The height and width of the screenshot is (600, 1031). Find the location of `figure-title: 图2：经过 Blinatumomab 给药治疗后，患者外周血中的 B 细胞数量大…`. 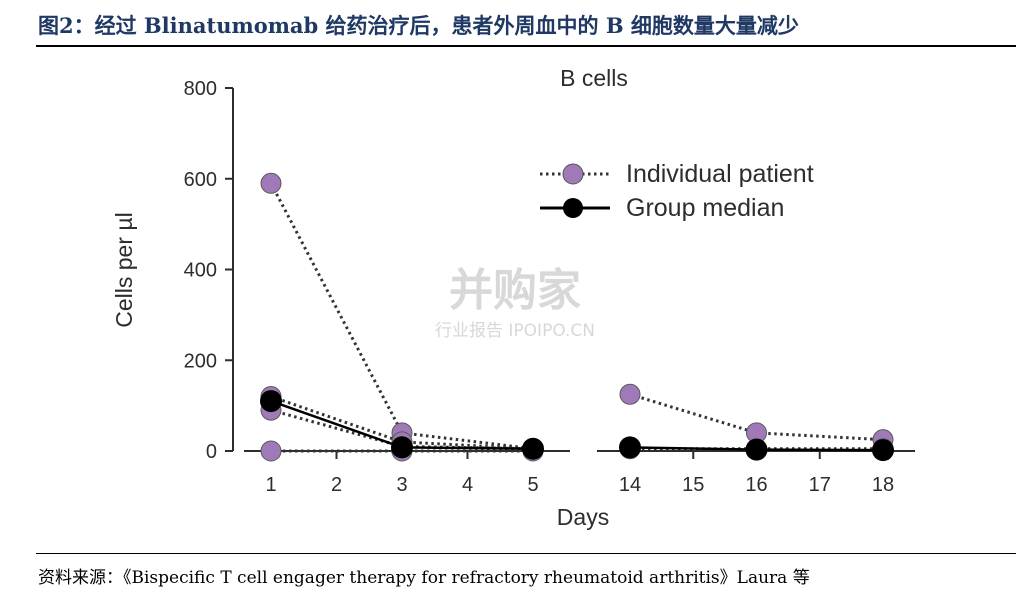

figure-title: 图2：经过 Blinatumomab 给药治疗后，患者外周血中的 B 细胞数量大… is located at coordinates (418, 25).